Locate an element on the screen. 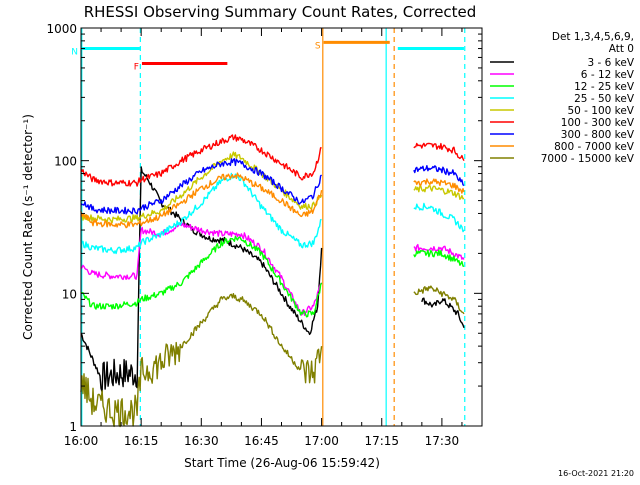 The image size is (640, 485). flag-label-F: F is located at coordinates (136, 68).